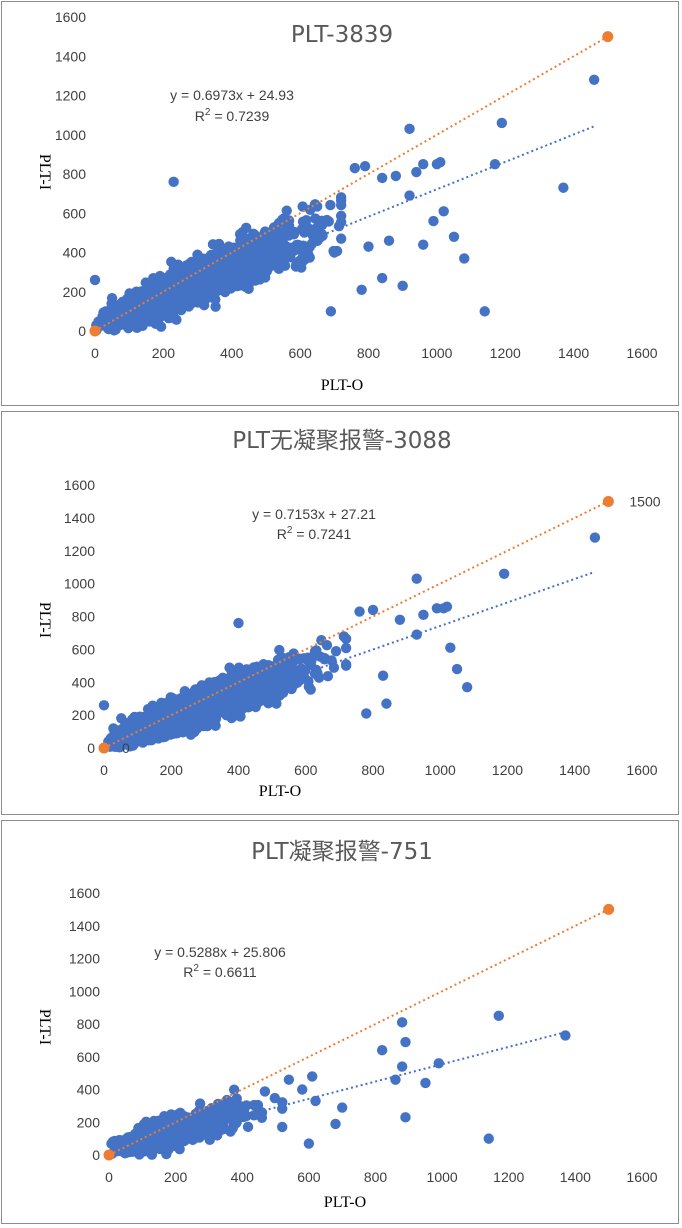  Describe the element at coordinates (44, 172) in the screenshot. I see `y-axis-label: PLT-I` at that location.